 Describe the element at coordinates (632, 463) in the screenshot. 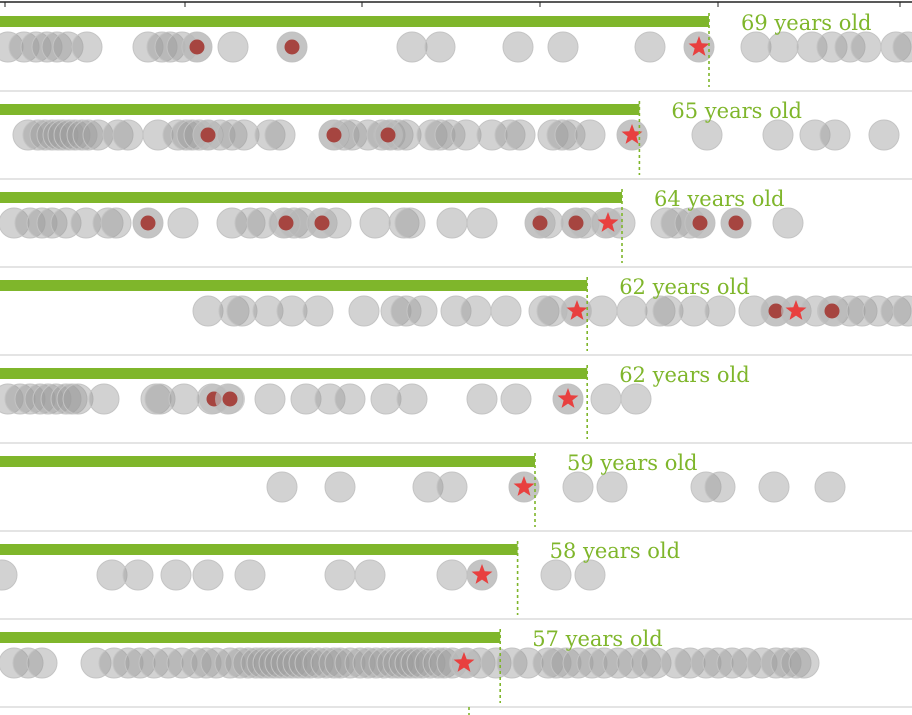

I see `age-label: 59 years old` at that location.